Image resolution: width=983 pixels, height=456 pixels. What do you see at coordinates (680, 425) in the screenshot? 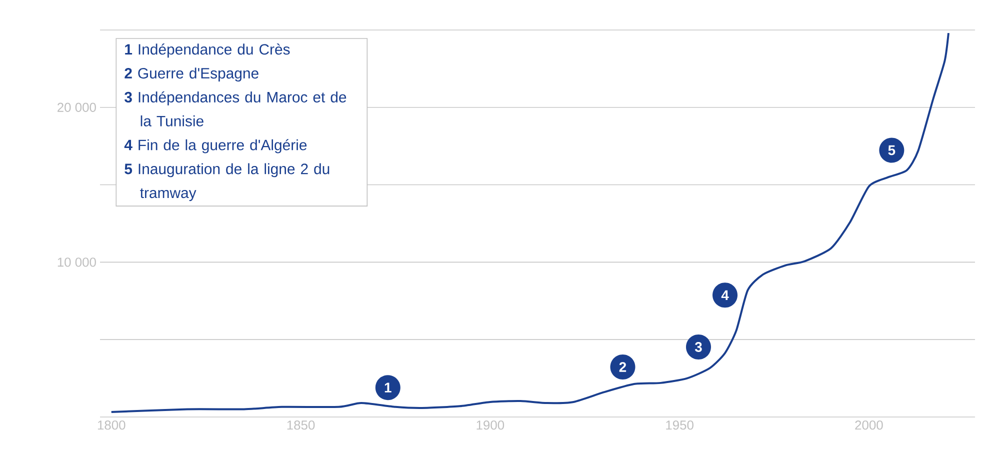
I see `x-tick-label: 1950` at bounding box center [680, 425].